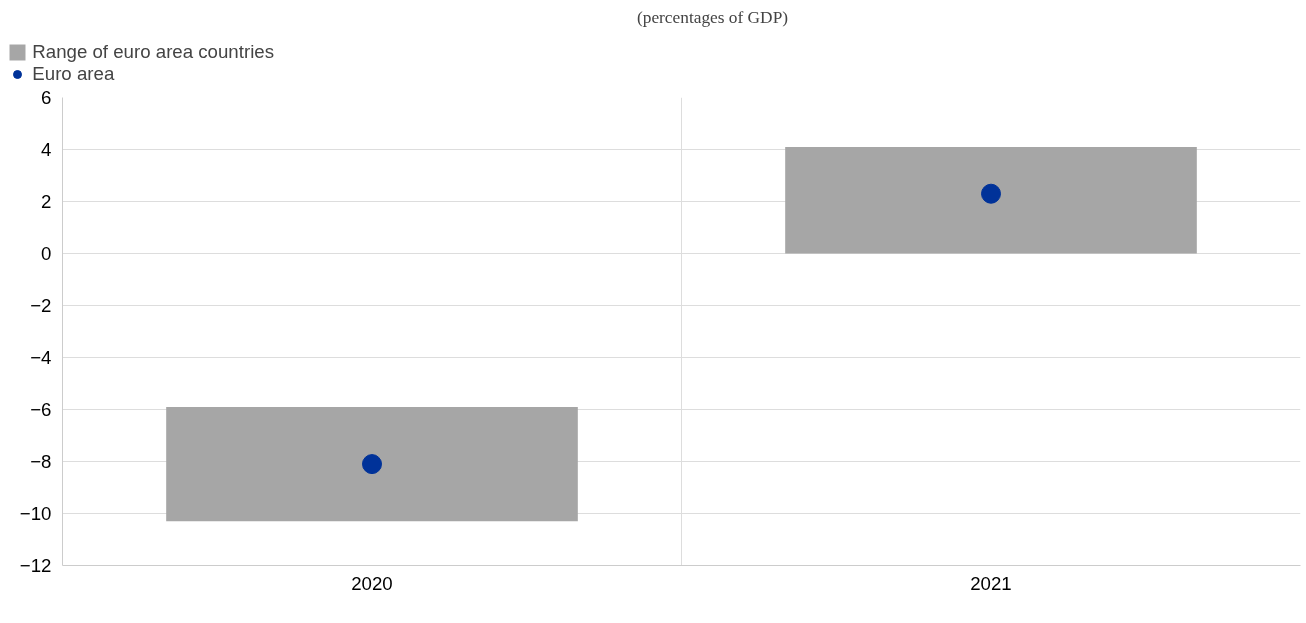 The width and height of the screenshot is (1306, 623). What do you see at coordinates (41, 409) in the screenshot?
I see `y-tick-label: −6` at bounding box center [41, 409].